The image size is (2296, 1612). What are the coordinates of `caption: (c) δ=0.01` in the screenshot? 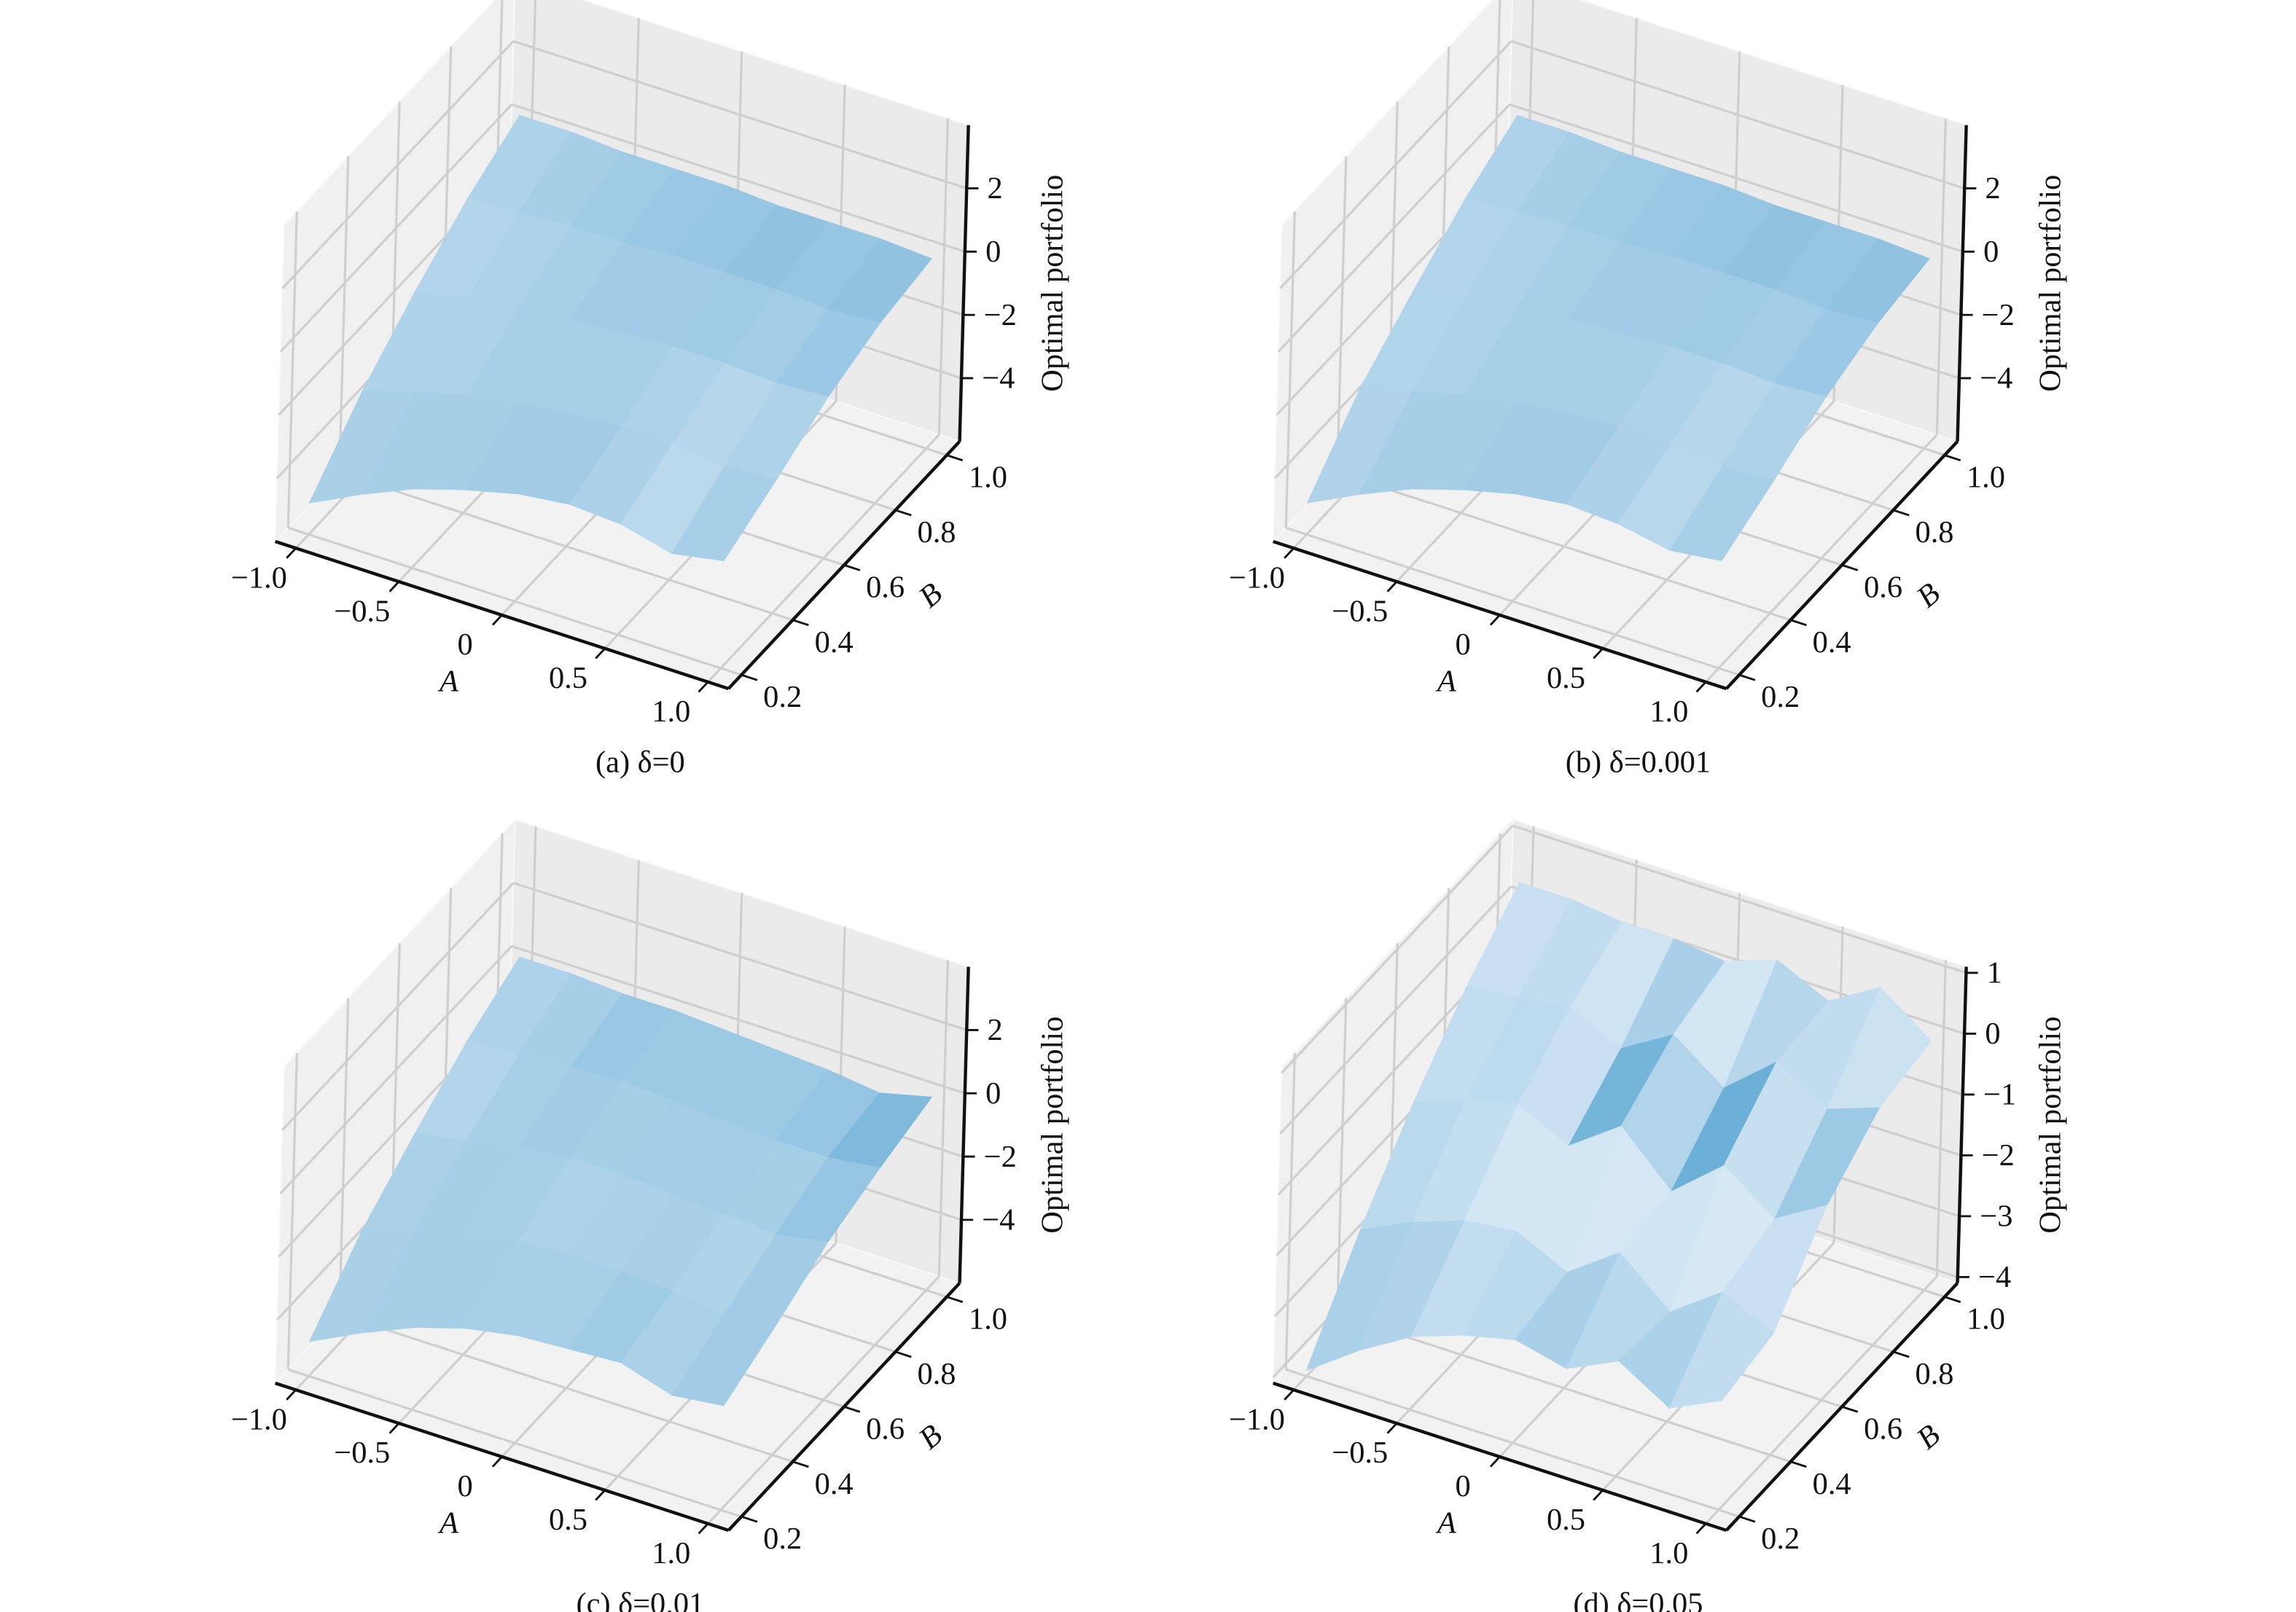 It's located at (641, 1599).